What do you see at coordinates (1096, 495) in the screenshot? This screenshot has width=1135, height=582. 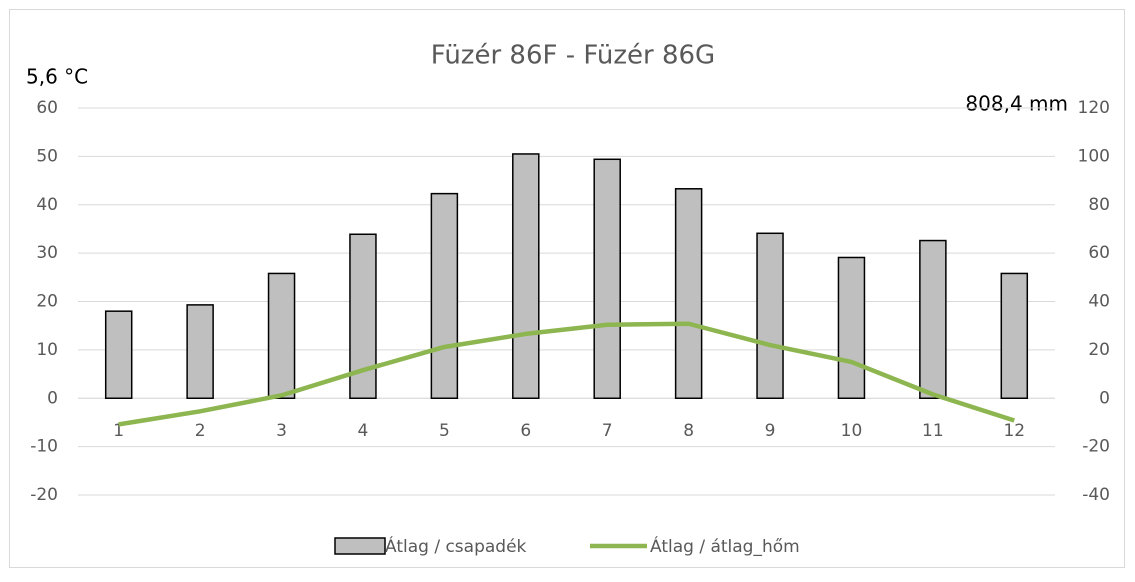 I see `y2-tick-label: -40` at bounding box center [1096, 495].